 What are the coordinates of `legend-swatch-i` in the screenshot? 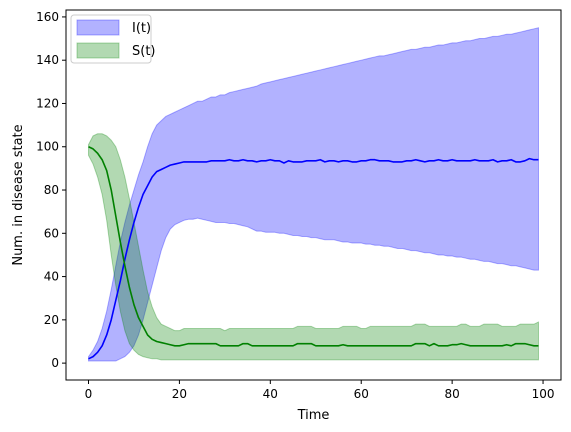 It's located at (98, 27).